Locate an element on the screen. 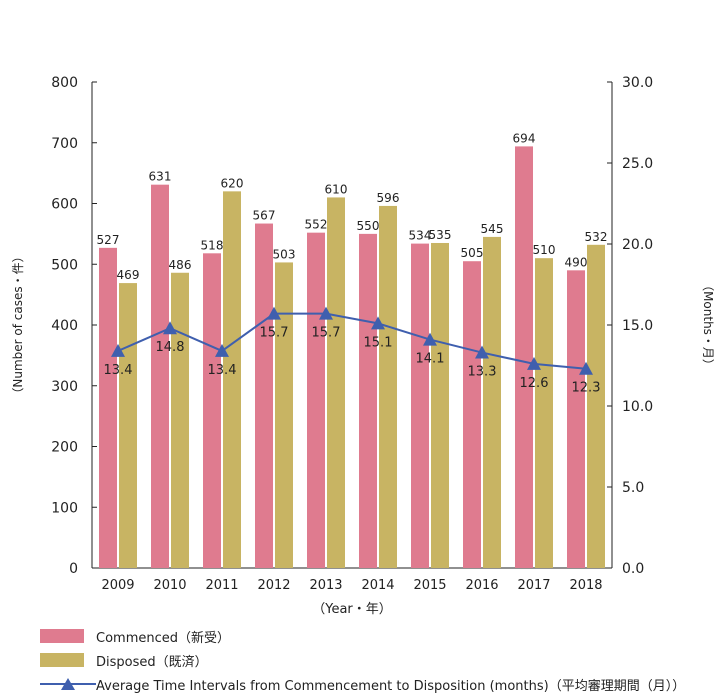 This screenshot has width=719, height=699. bar-disposed-2011 is located at coordinates (232, 379).